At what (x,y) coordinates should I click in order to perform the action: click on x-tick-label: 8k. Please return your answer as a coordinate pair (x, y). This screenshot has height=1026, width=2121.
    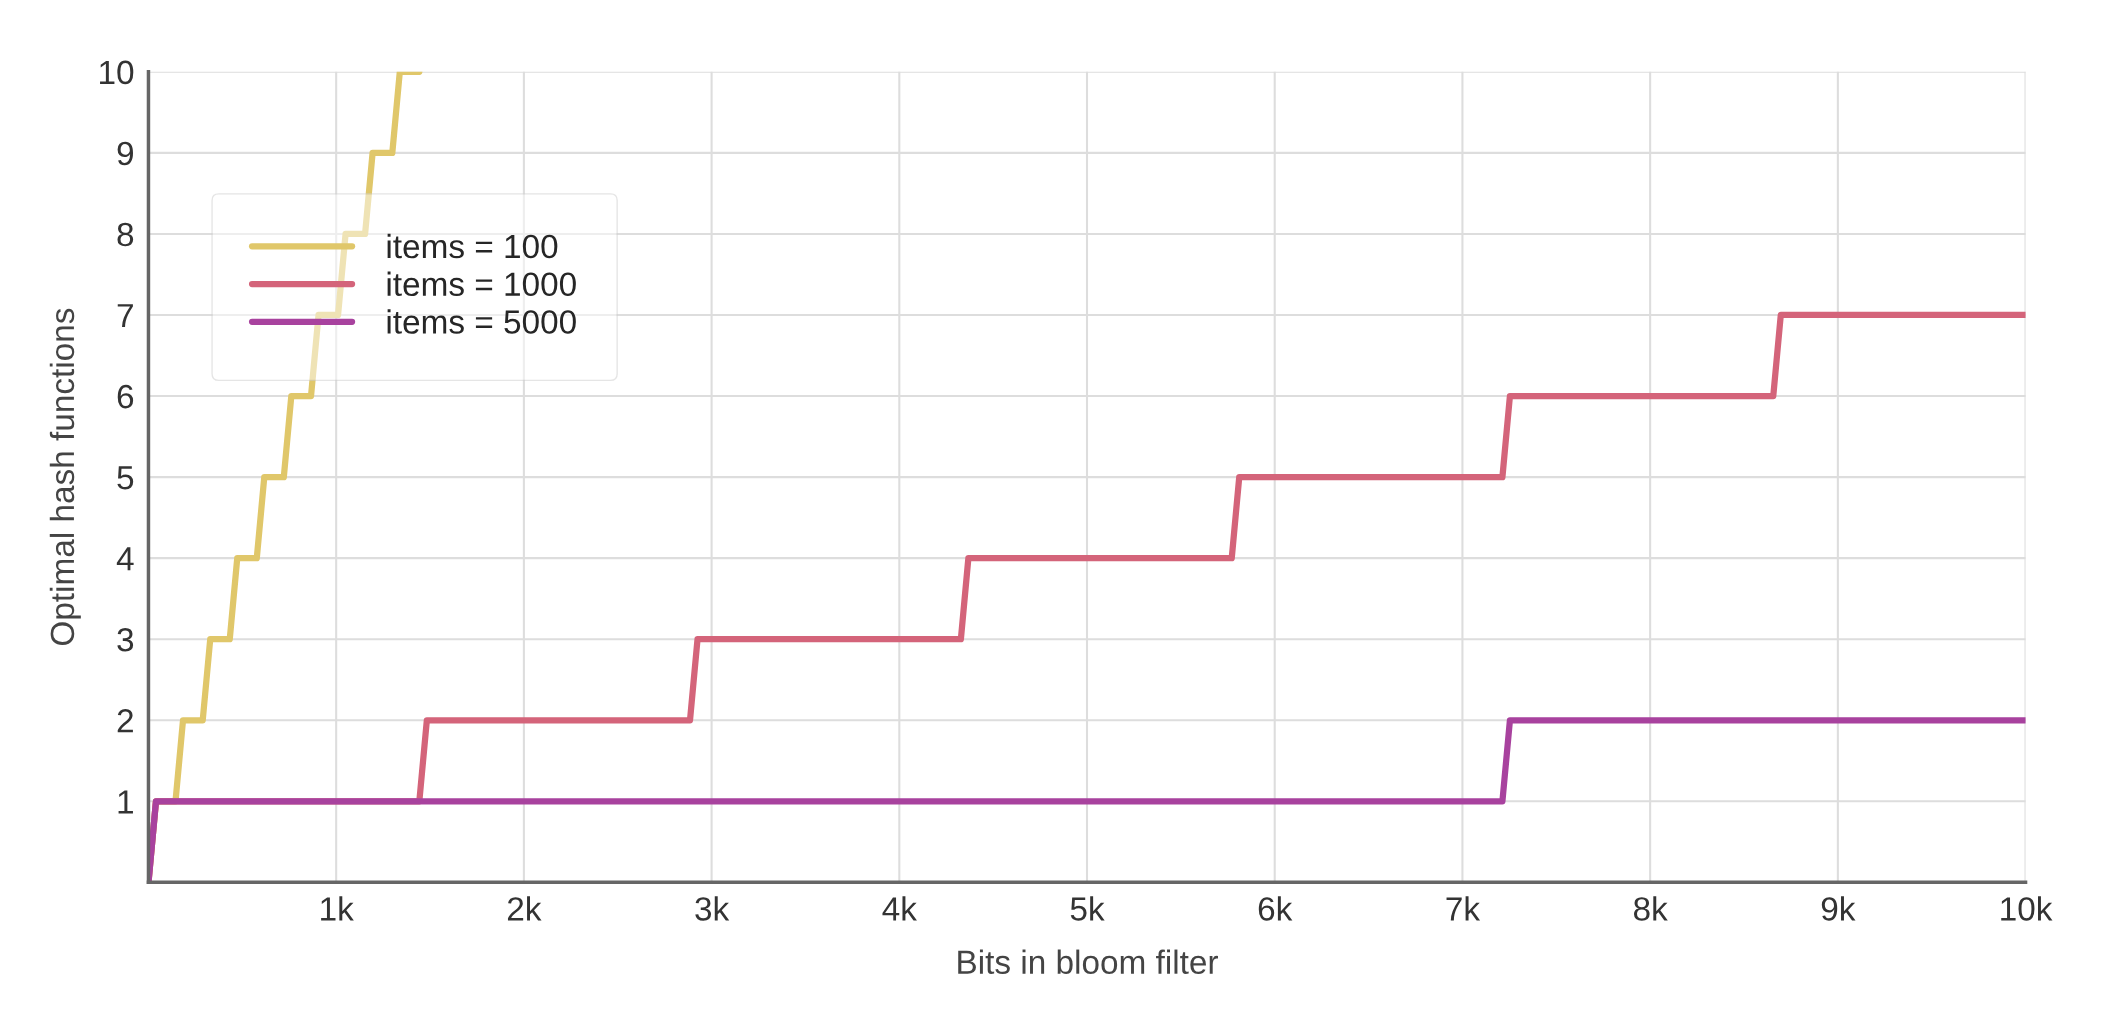
    Looking at the image, I should click on (1650, 908).